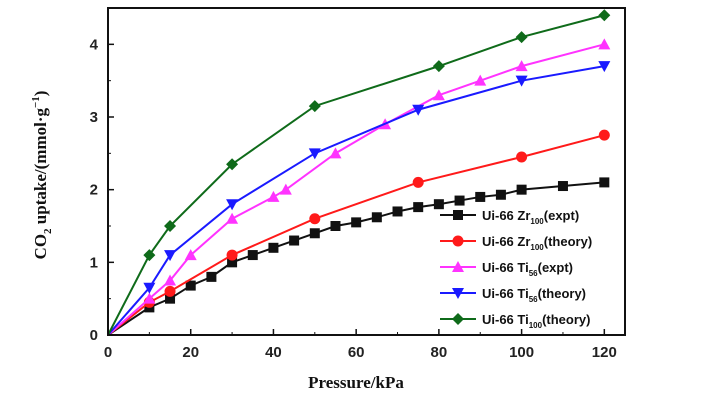 The image size is (713, 400). I want to click on y-tick-label: 4, so click(94, 44).